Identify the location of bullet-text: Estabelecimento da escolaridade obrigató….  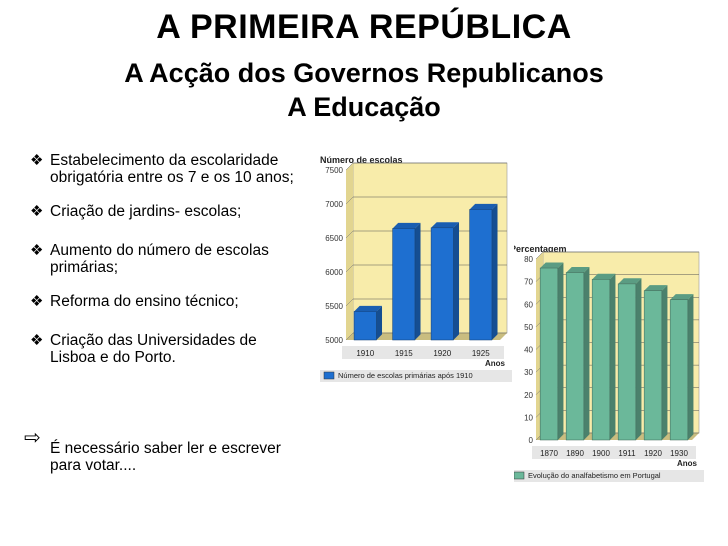
(172, 169).